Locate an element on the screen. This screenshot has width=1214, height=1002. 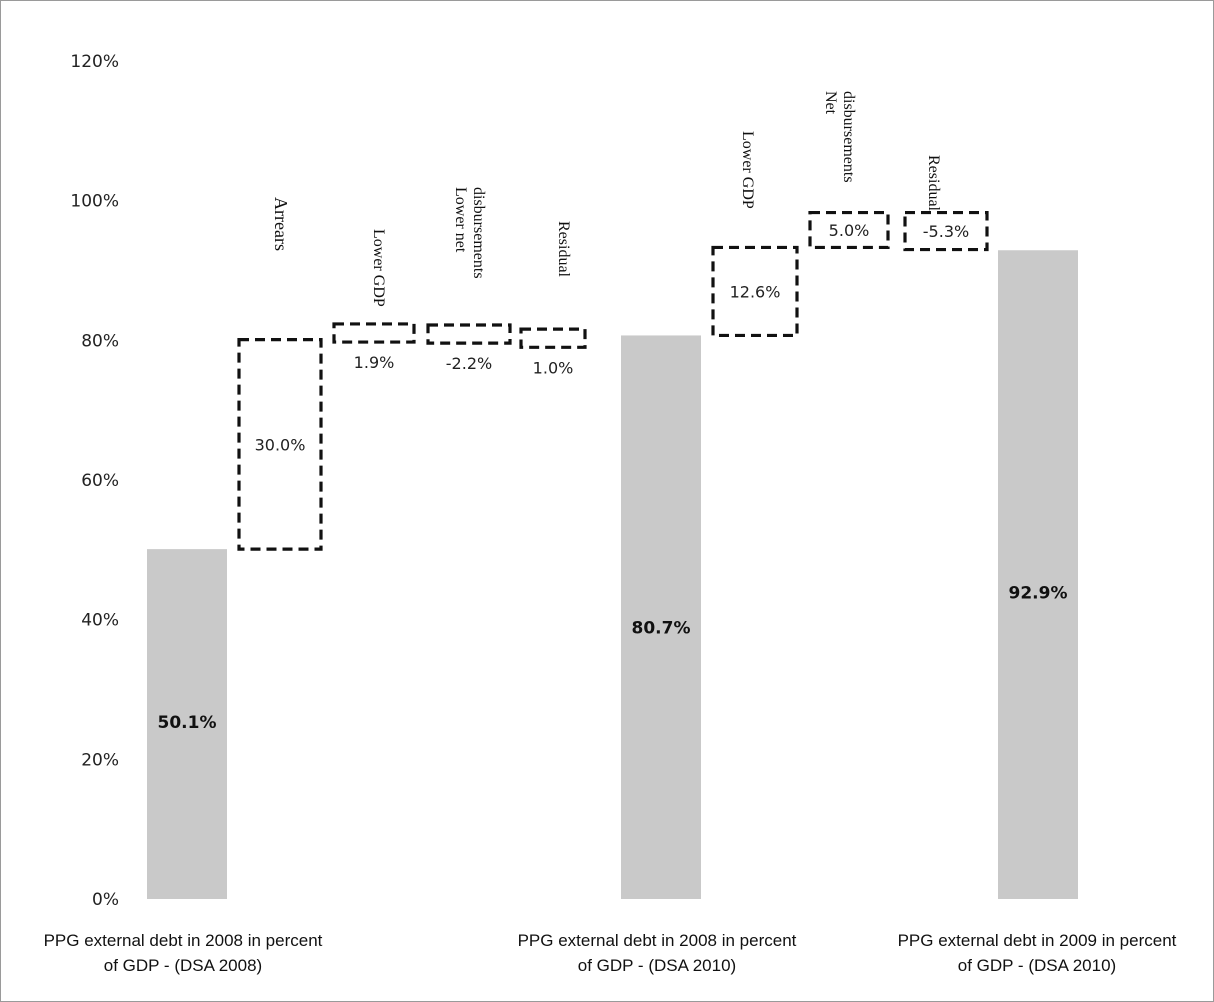
step-value-label: 30.0% is located at coordinates (280, 444).